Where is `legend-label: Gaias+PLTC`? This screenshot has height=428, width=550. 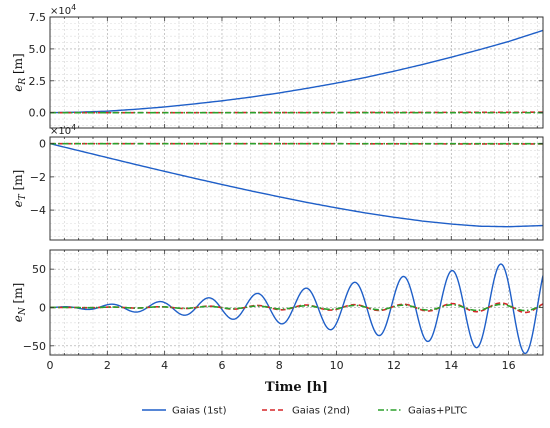
legend-label: Gaias+PLTC is located at coordinates (437, 411).